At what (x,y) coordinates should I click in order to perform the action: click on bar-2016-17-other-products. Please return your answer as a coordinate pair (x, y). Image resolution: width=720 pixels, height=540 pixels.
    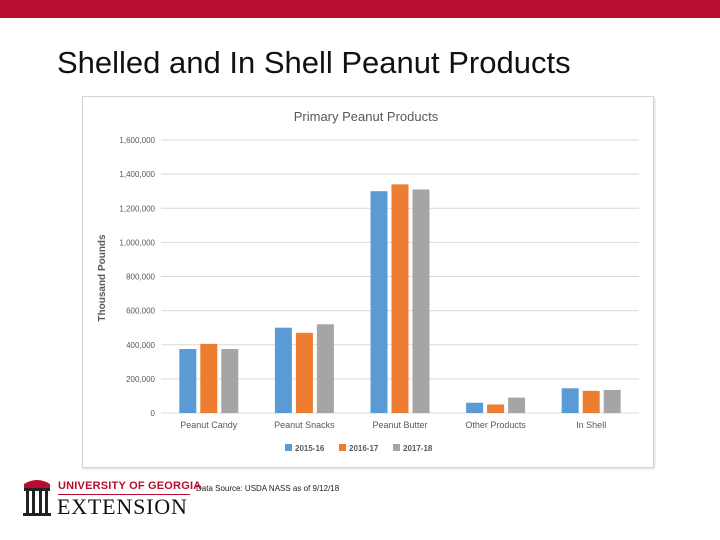
    Looking at the image, I should click on (496, 408).